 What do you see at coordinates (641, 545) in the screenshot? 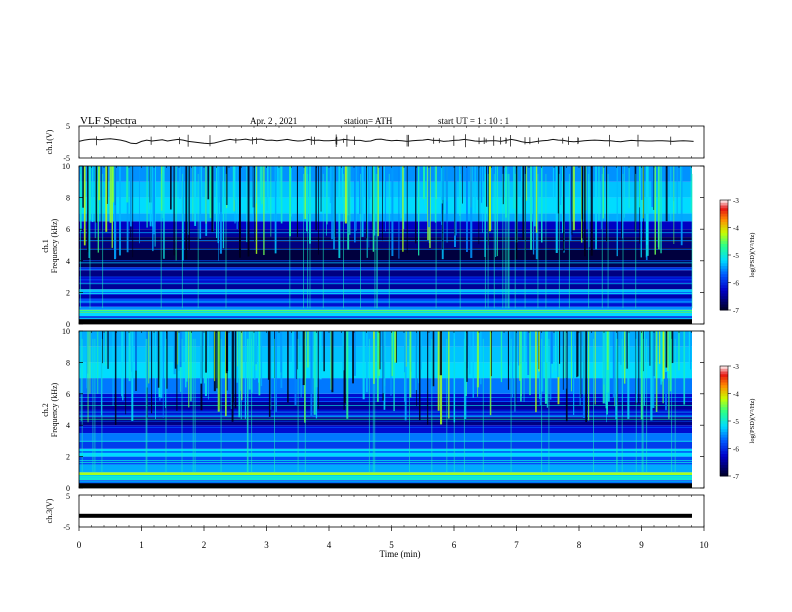
I see `xtick-label: 9` at bounding box center [641, 545].